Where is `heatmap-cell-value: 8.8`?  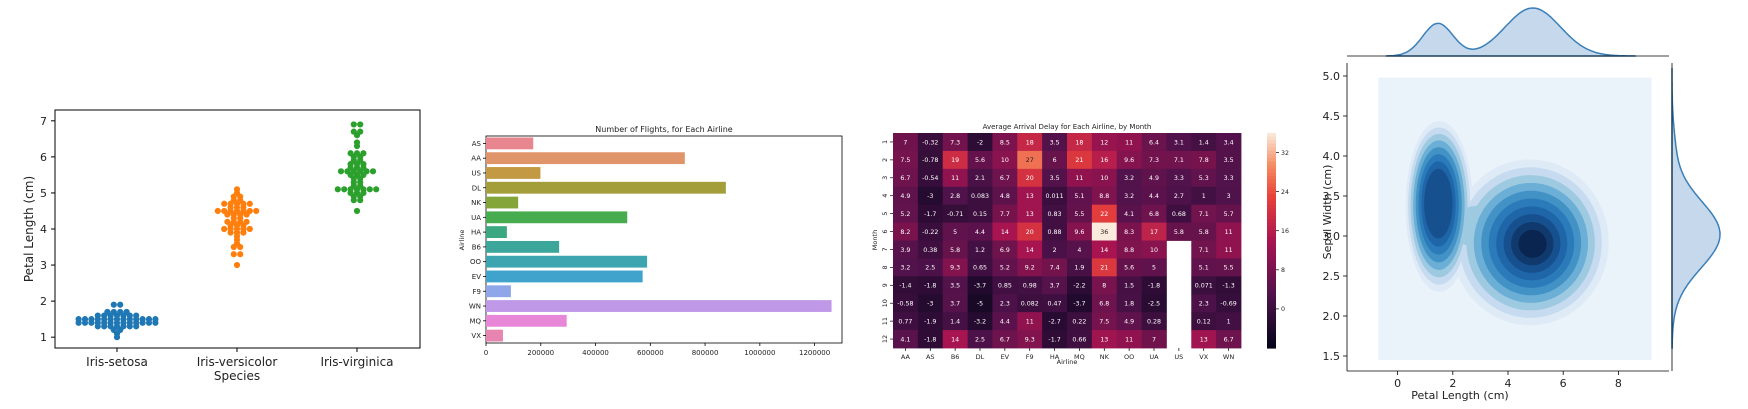
heatmap-cell-value: 8.8 is located at coordinates (1129, 250).